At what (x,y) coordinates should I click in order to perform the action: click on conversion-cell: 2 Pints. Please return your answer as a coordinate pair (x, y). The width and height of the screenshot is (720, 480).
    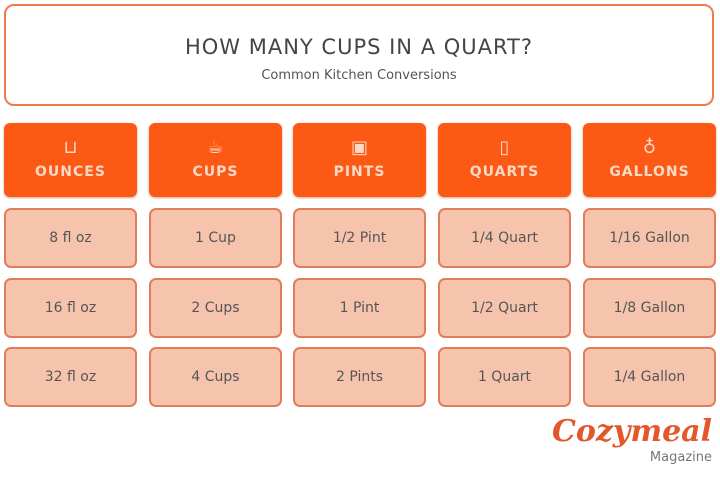
    Looking at the image, I should click on (359, 377).